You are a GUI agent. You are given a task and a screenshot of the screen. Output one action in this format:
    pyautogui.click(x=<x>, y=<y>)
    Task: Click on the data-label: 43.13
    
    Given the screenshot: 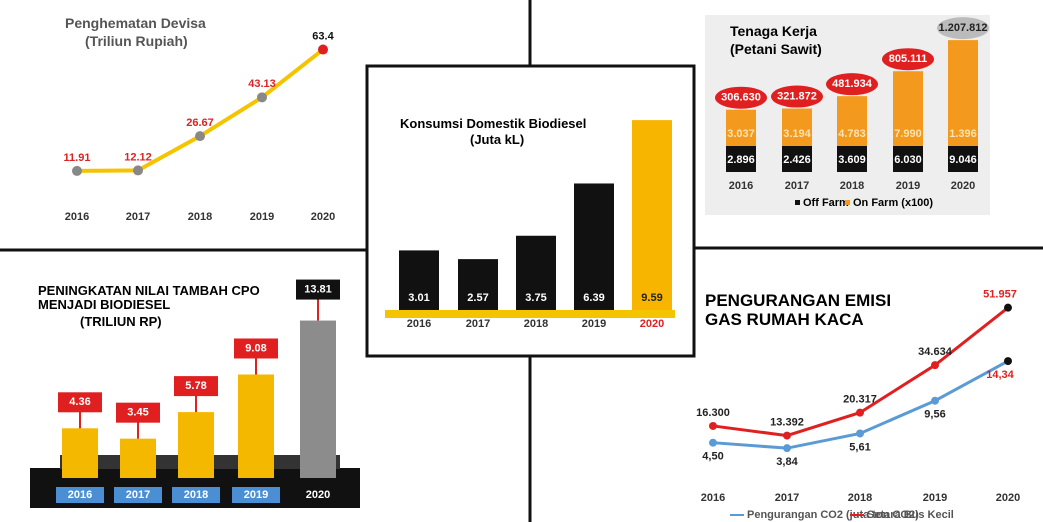 What is the action you would take?
    pyautogui.click(x=262, y=84)
    